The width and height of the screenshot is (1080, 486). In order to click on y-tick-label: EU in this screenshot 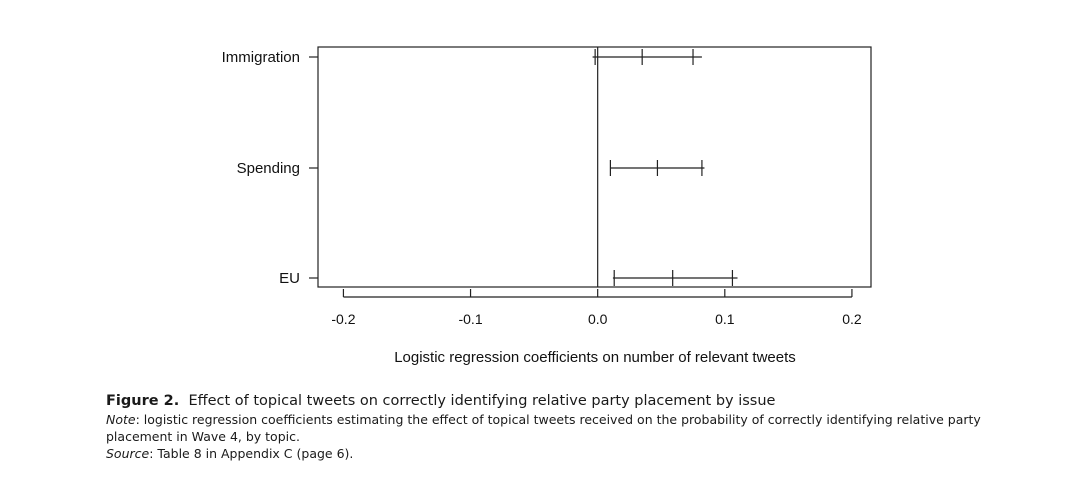, I will do `click(289, 278)`.